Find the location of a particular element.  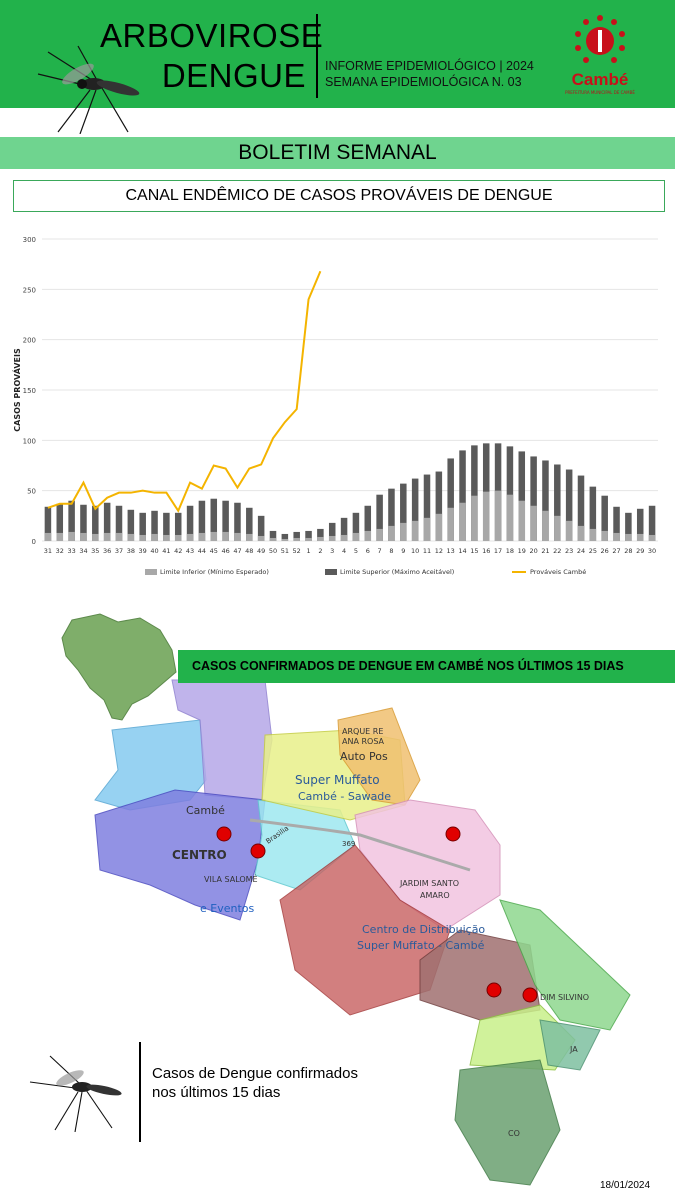

x-tick-label: 7 is located at coordinates (380, 551).